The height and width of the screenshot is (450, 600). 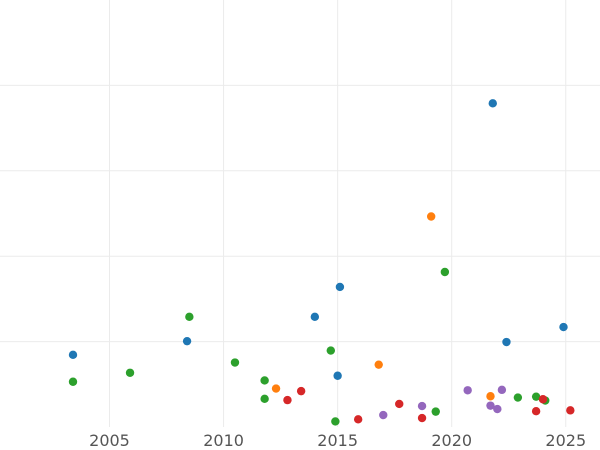 What do you see at coordinates (565, 440) in the screenshot?
I see `x-tick-label: 2025` at bounding box center [565, 440].